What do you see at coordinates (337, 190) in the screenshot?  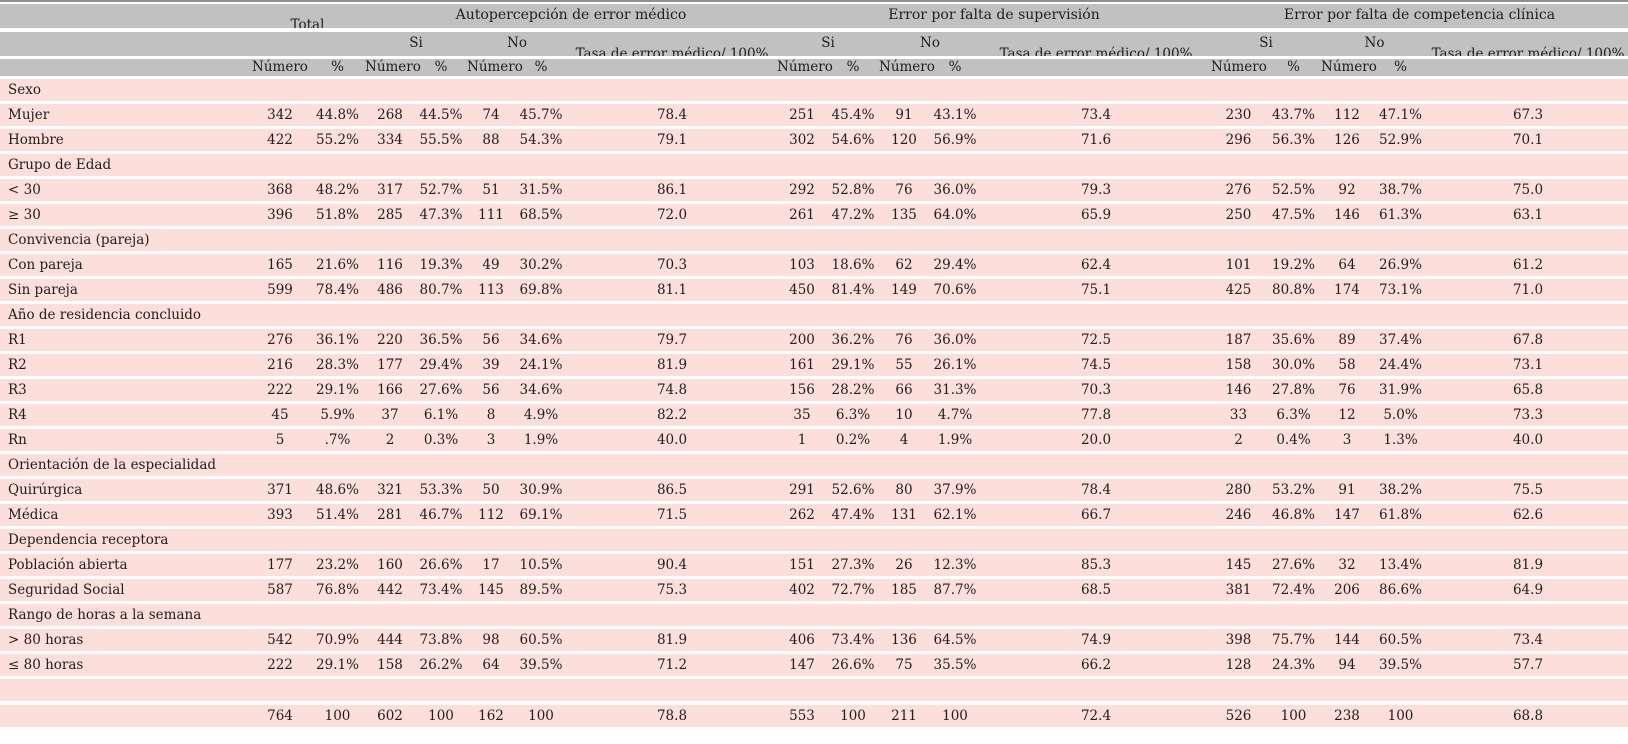 I see `cell-value: 48.2%` at bounding box center [337, 190].